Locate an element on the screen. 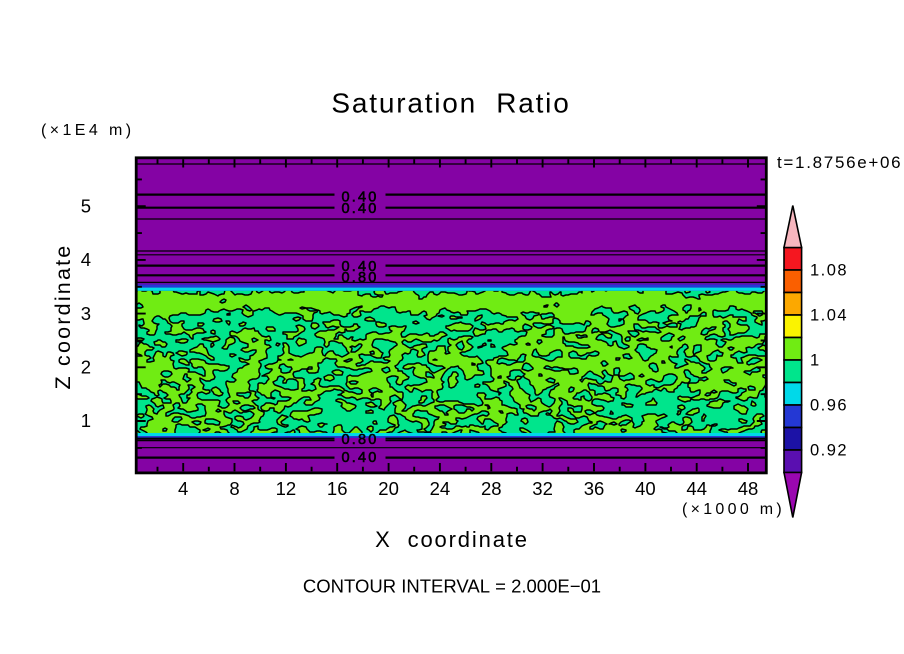  svg-text: (×1000 m) is located at coordinates (733, 509).